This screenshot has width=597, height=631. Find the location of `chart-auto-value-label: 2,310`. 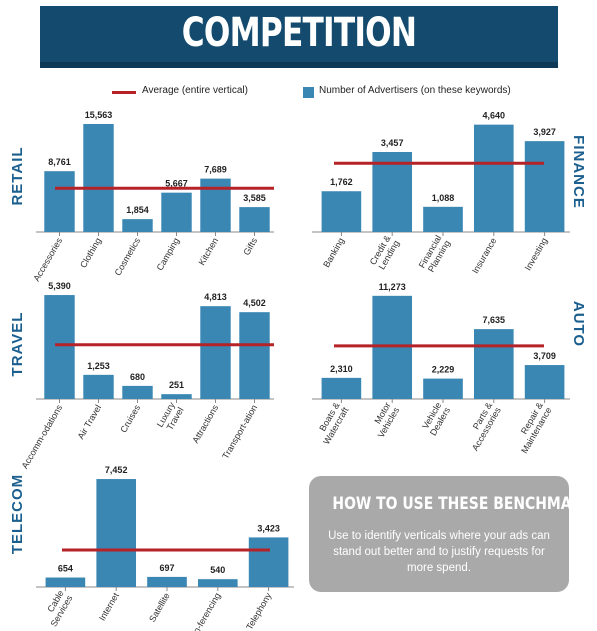

chart-auto-value-label: 2,310 is located at coordinates (341, 369).